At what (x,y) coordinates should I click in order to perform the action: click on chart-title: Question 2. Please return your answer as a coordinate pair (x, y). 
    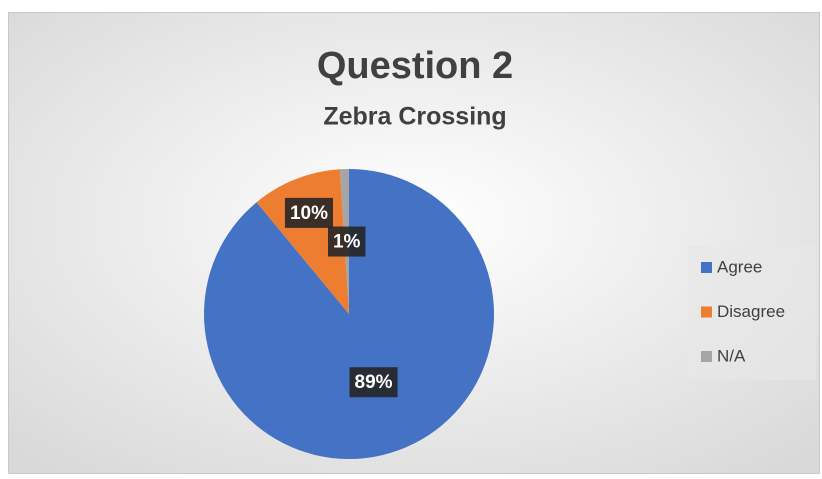
    Looking at the image, I should click on (415, 66).